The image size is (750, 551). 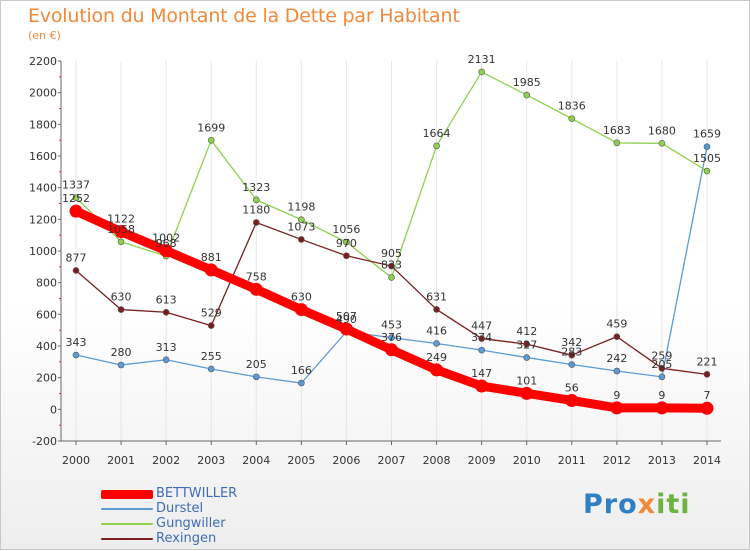 What do you see at coordinates (191, 523) in the screenshot?
I see `legend-label-gungwiller: Gungwiller` at bounding box center [191, 523].